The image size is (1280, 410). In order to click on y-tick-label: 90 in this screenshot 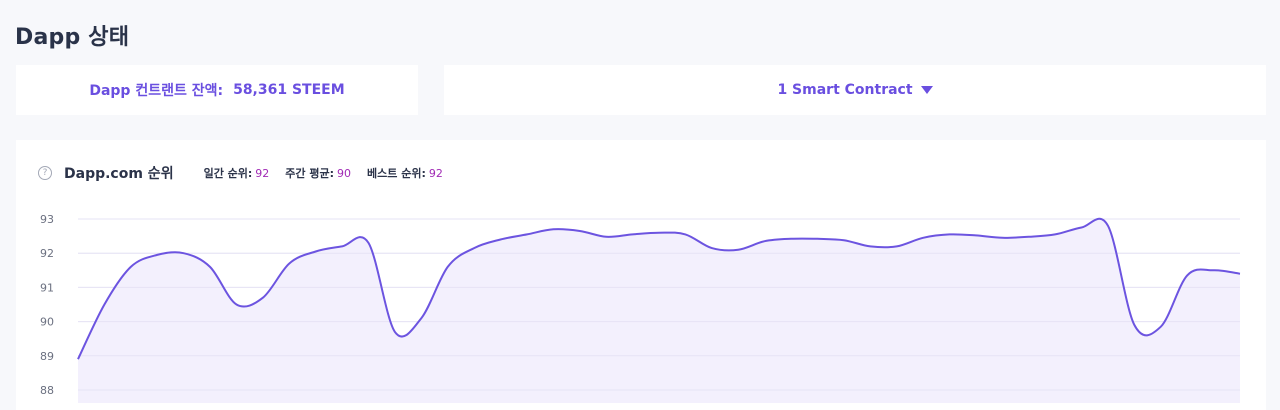, I will do `click(47, 322)`.